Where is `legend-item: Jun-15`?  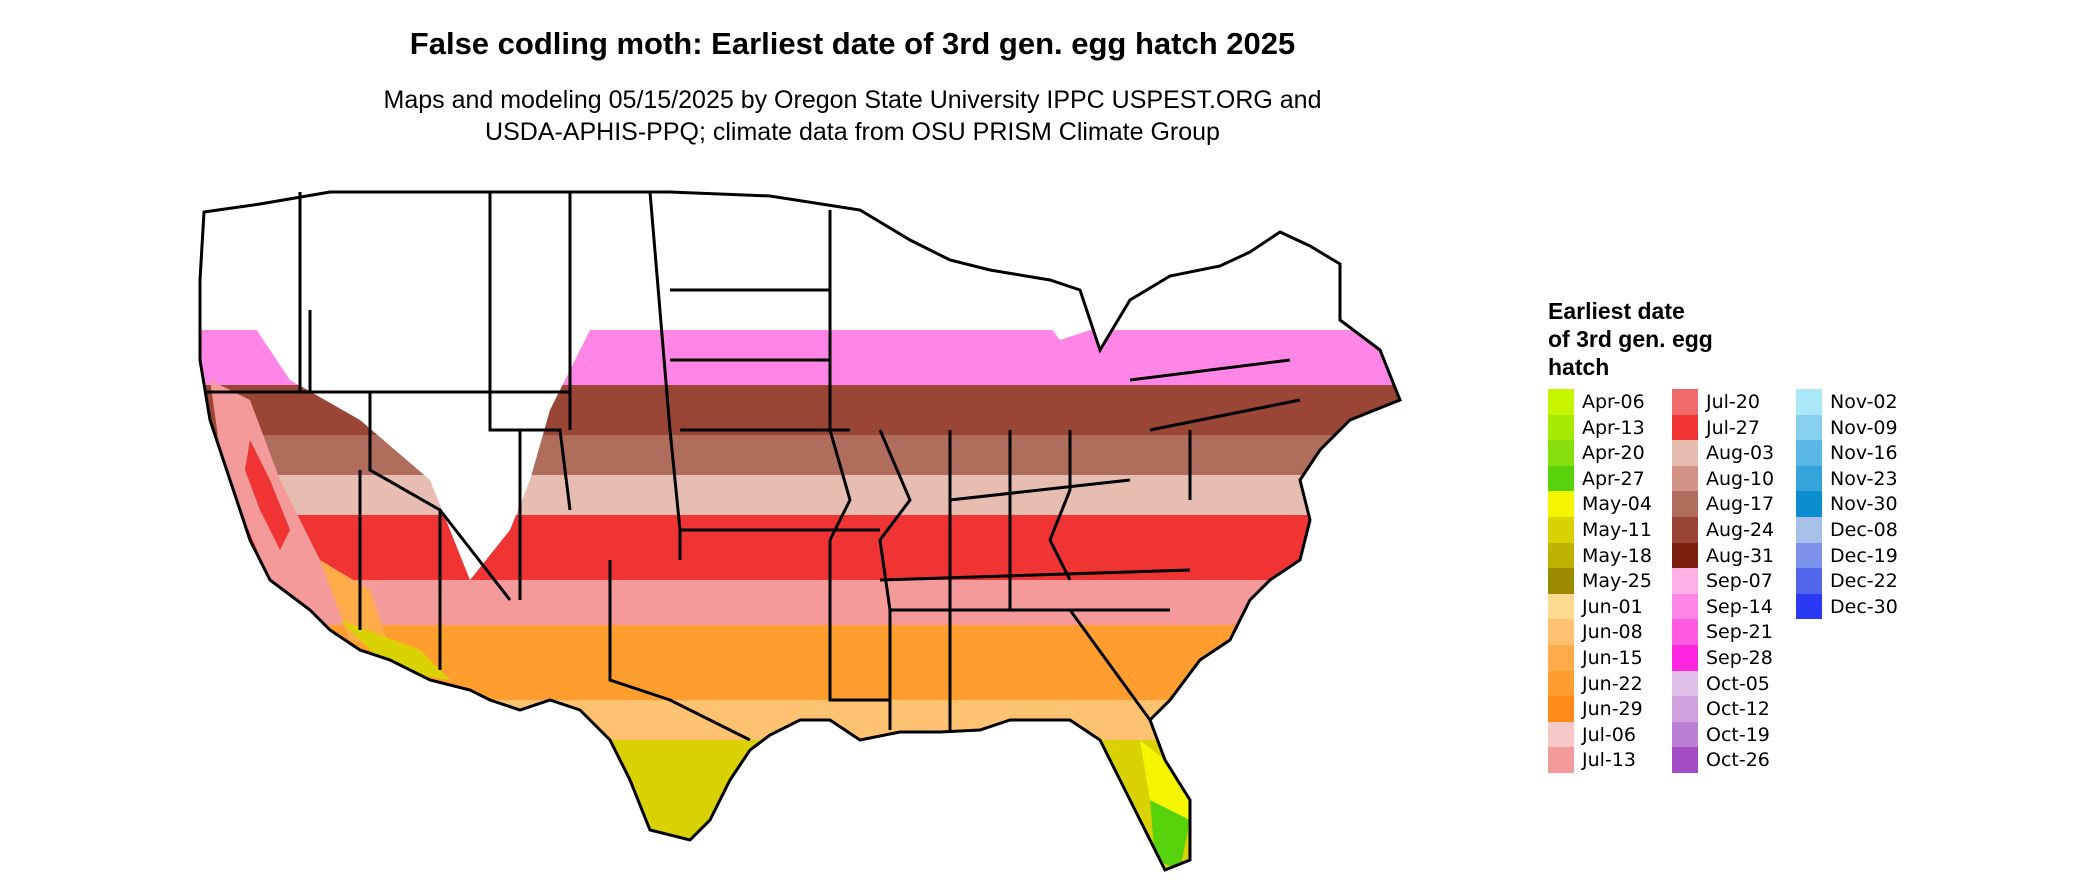 legend-item: Jun-15 is located at coordinates (1608, 657).